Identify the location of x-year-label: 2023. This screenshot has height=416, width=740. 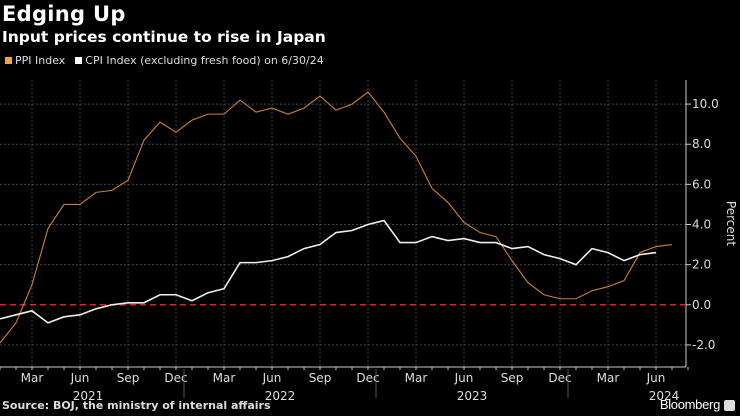
(472, 396).